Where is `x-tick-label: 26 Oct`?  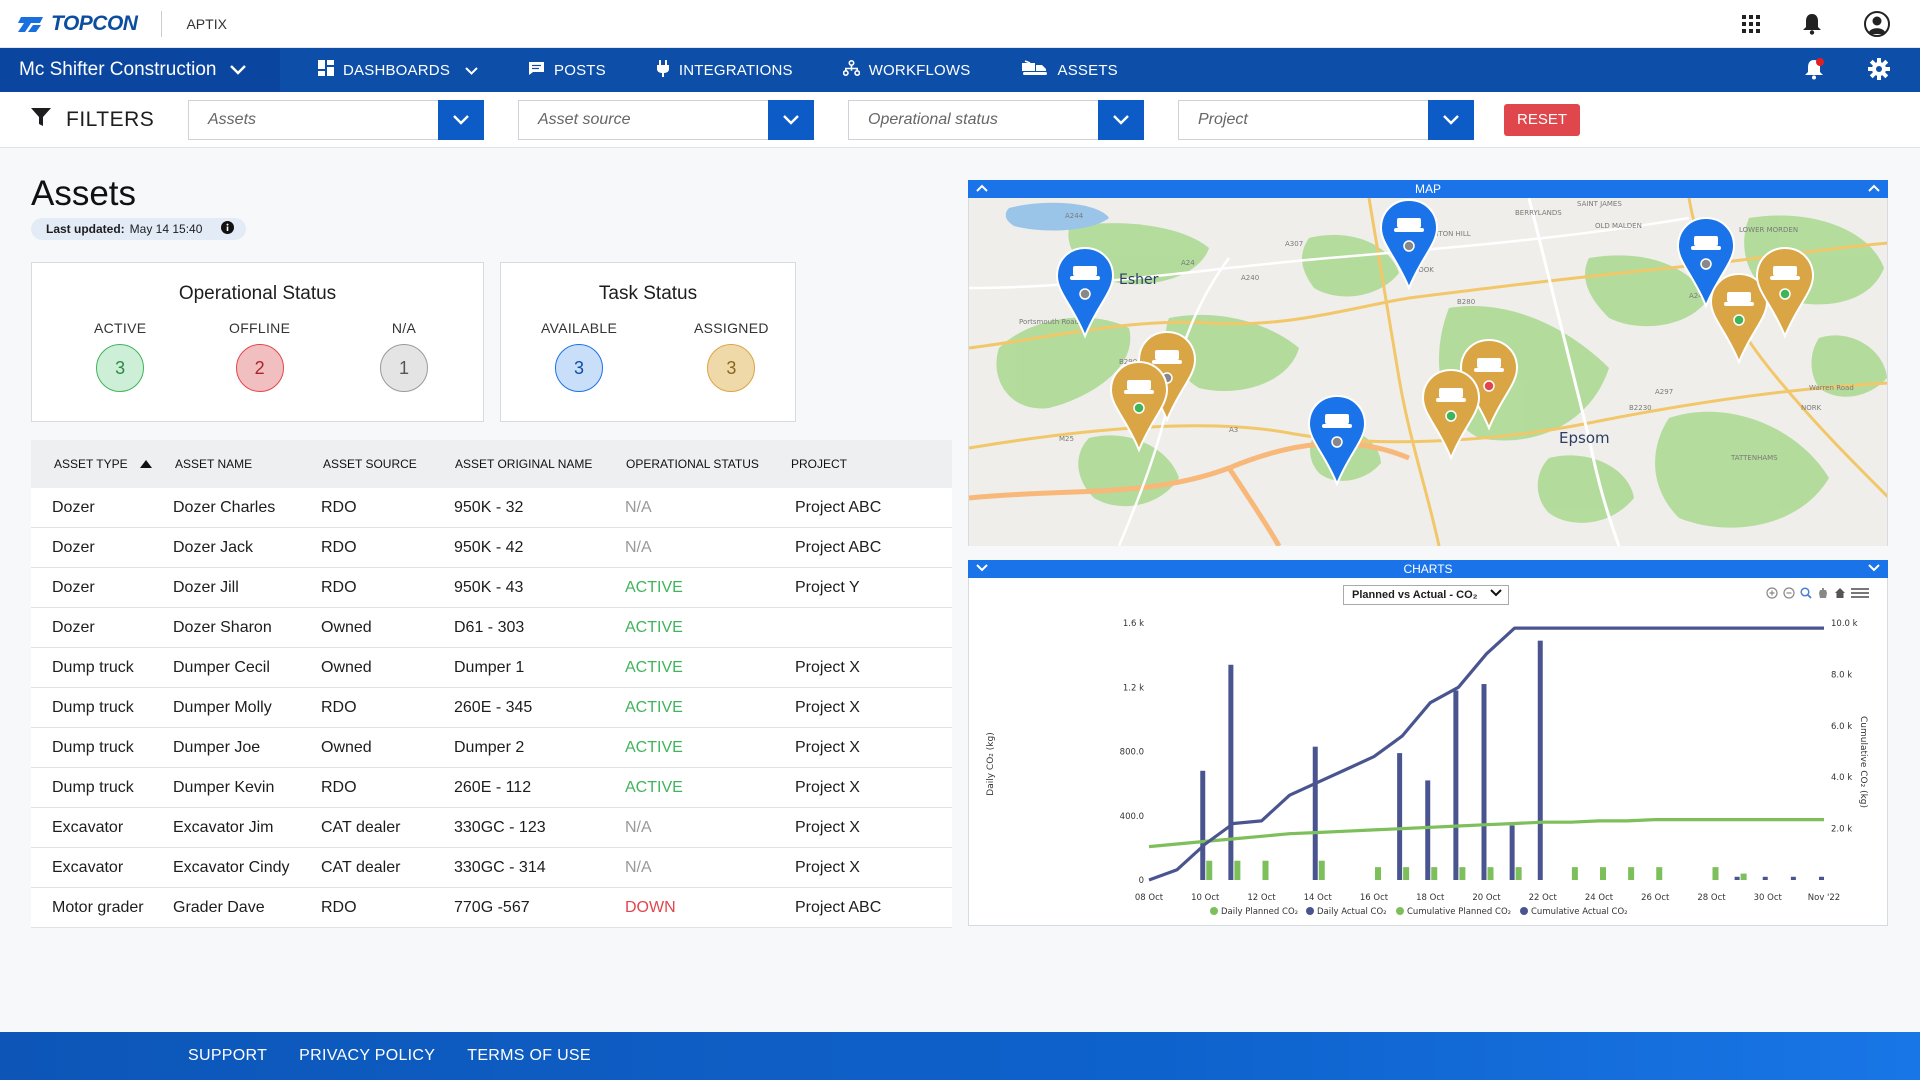 x-tick-label: 26 Oct is located at coordinates (1655, 898).